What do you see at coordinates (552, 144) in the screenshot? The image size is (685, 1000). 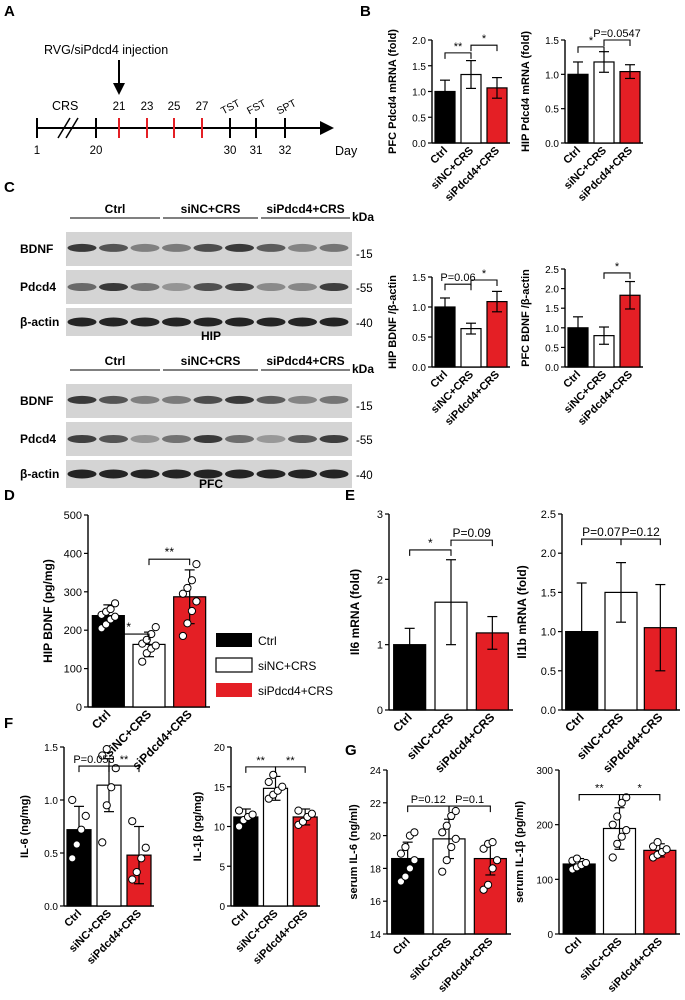 I see `b_hip-ytick-label-0: 0.0` at bounding box center [552, 144].